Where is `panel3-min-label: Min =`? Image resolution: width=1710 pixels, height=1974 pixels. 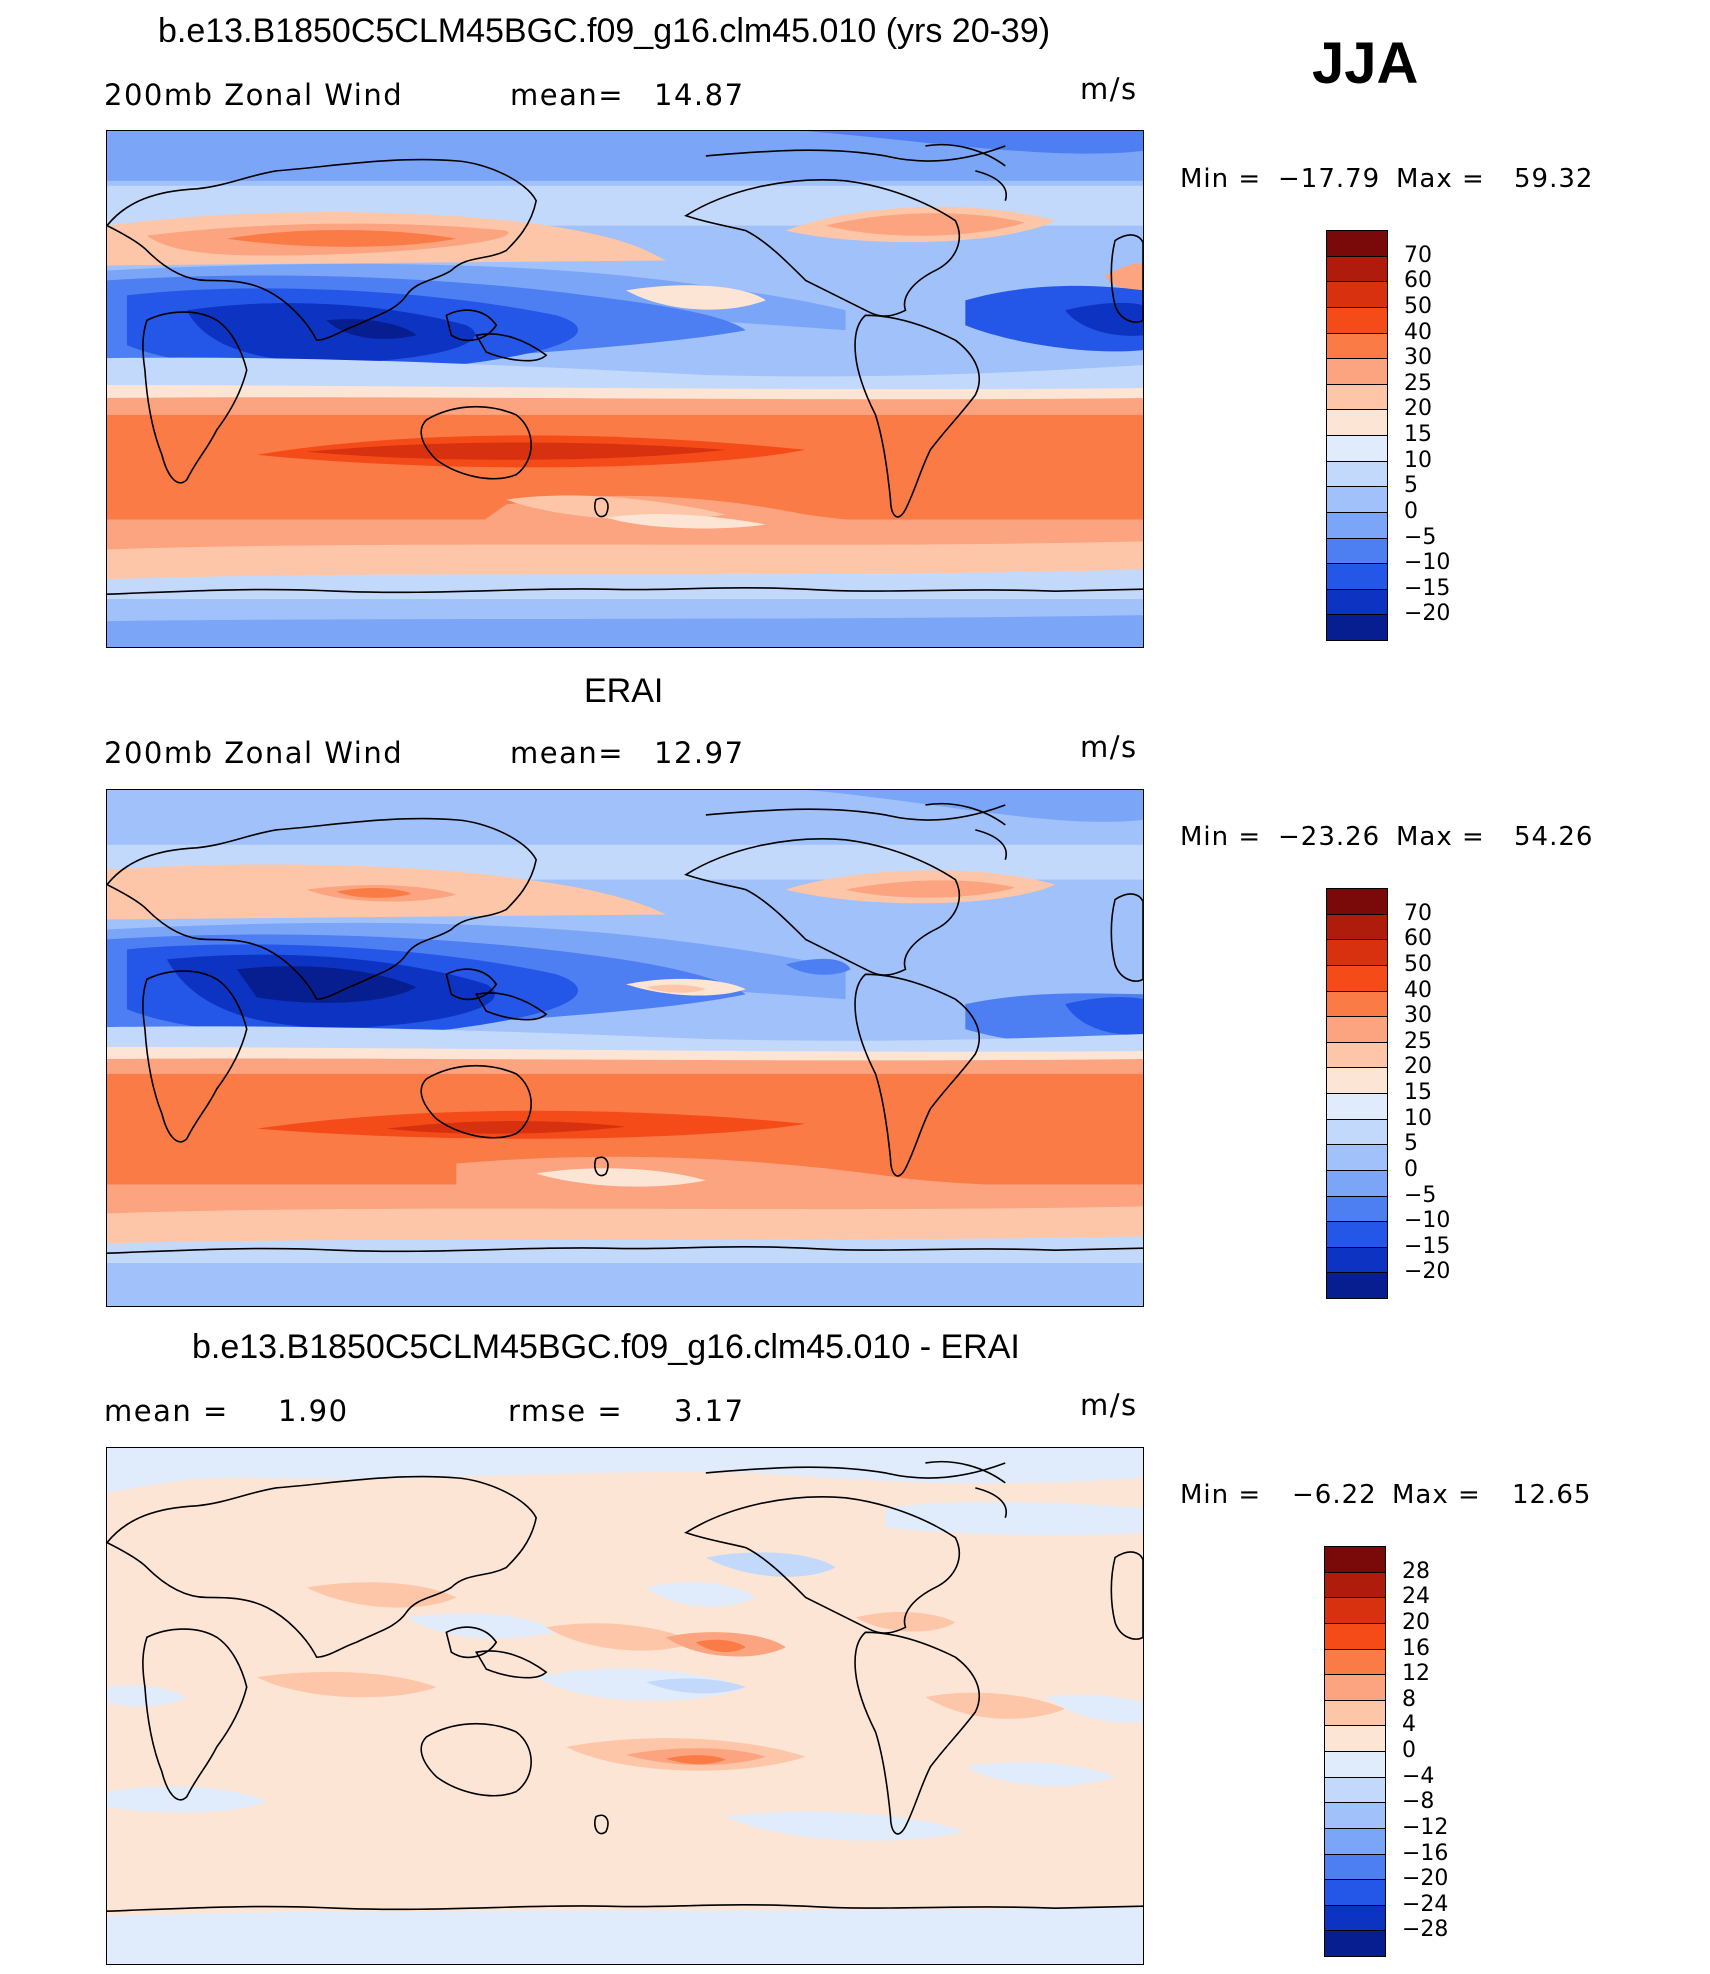
panel3-min-label: Min = is located at coordinates (1221, 1495).